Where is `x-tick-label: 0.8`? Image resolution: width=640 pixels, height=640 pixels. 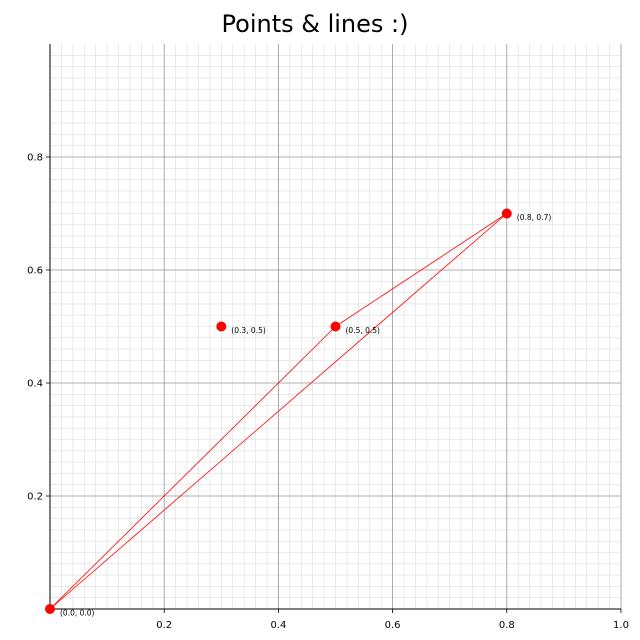
x-tick-label: 0.8 is located at coordinates (507, 625).